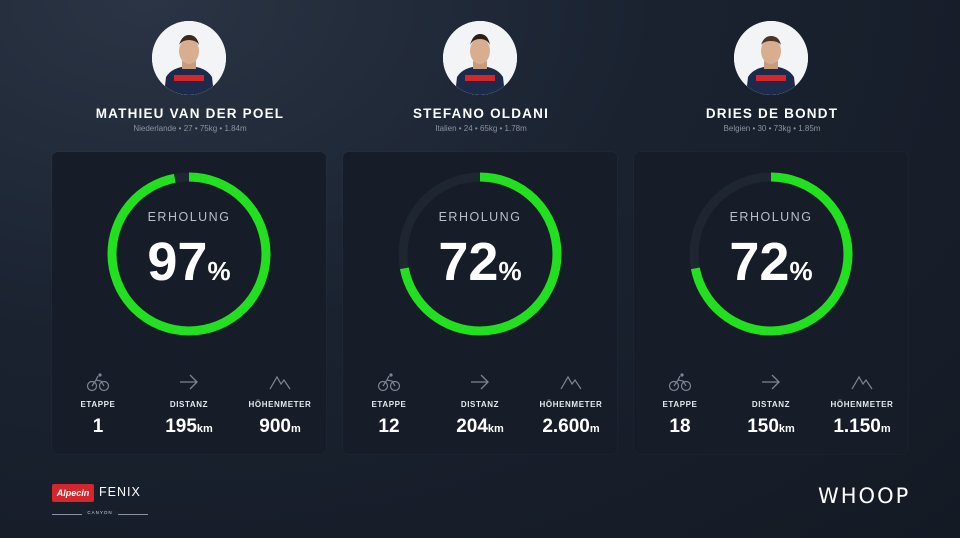  Describe the element at coordinates (190, 128) in the screenshot. I see `rider-meta: Niederlande • 27 • 75kg • 1.84m` at that location.